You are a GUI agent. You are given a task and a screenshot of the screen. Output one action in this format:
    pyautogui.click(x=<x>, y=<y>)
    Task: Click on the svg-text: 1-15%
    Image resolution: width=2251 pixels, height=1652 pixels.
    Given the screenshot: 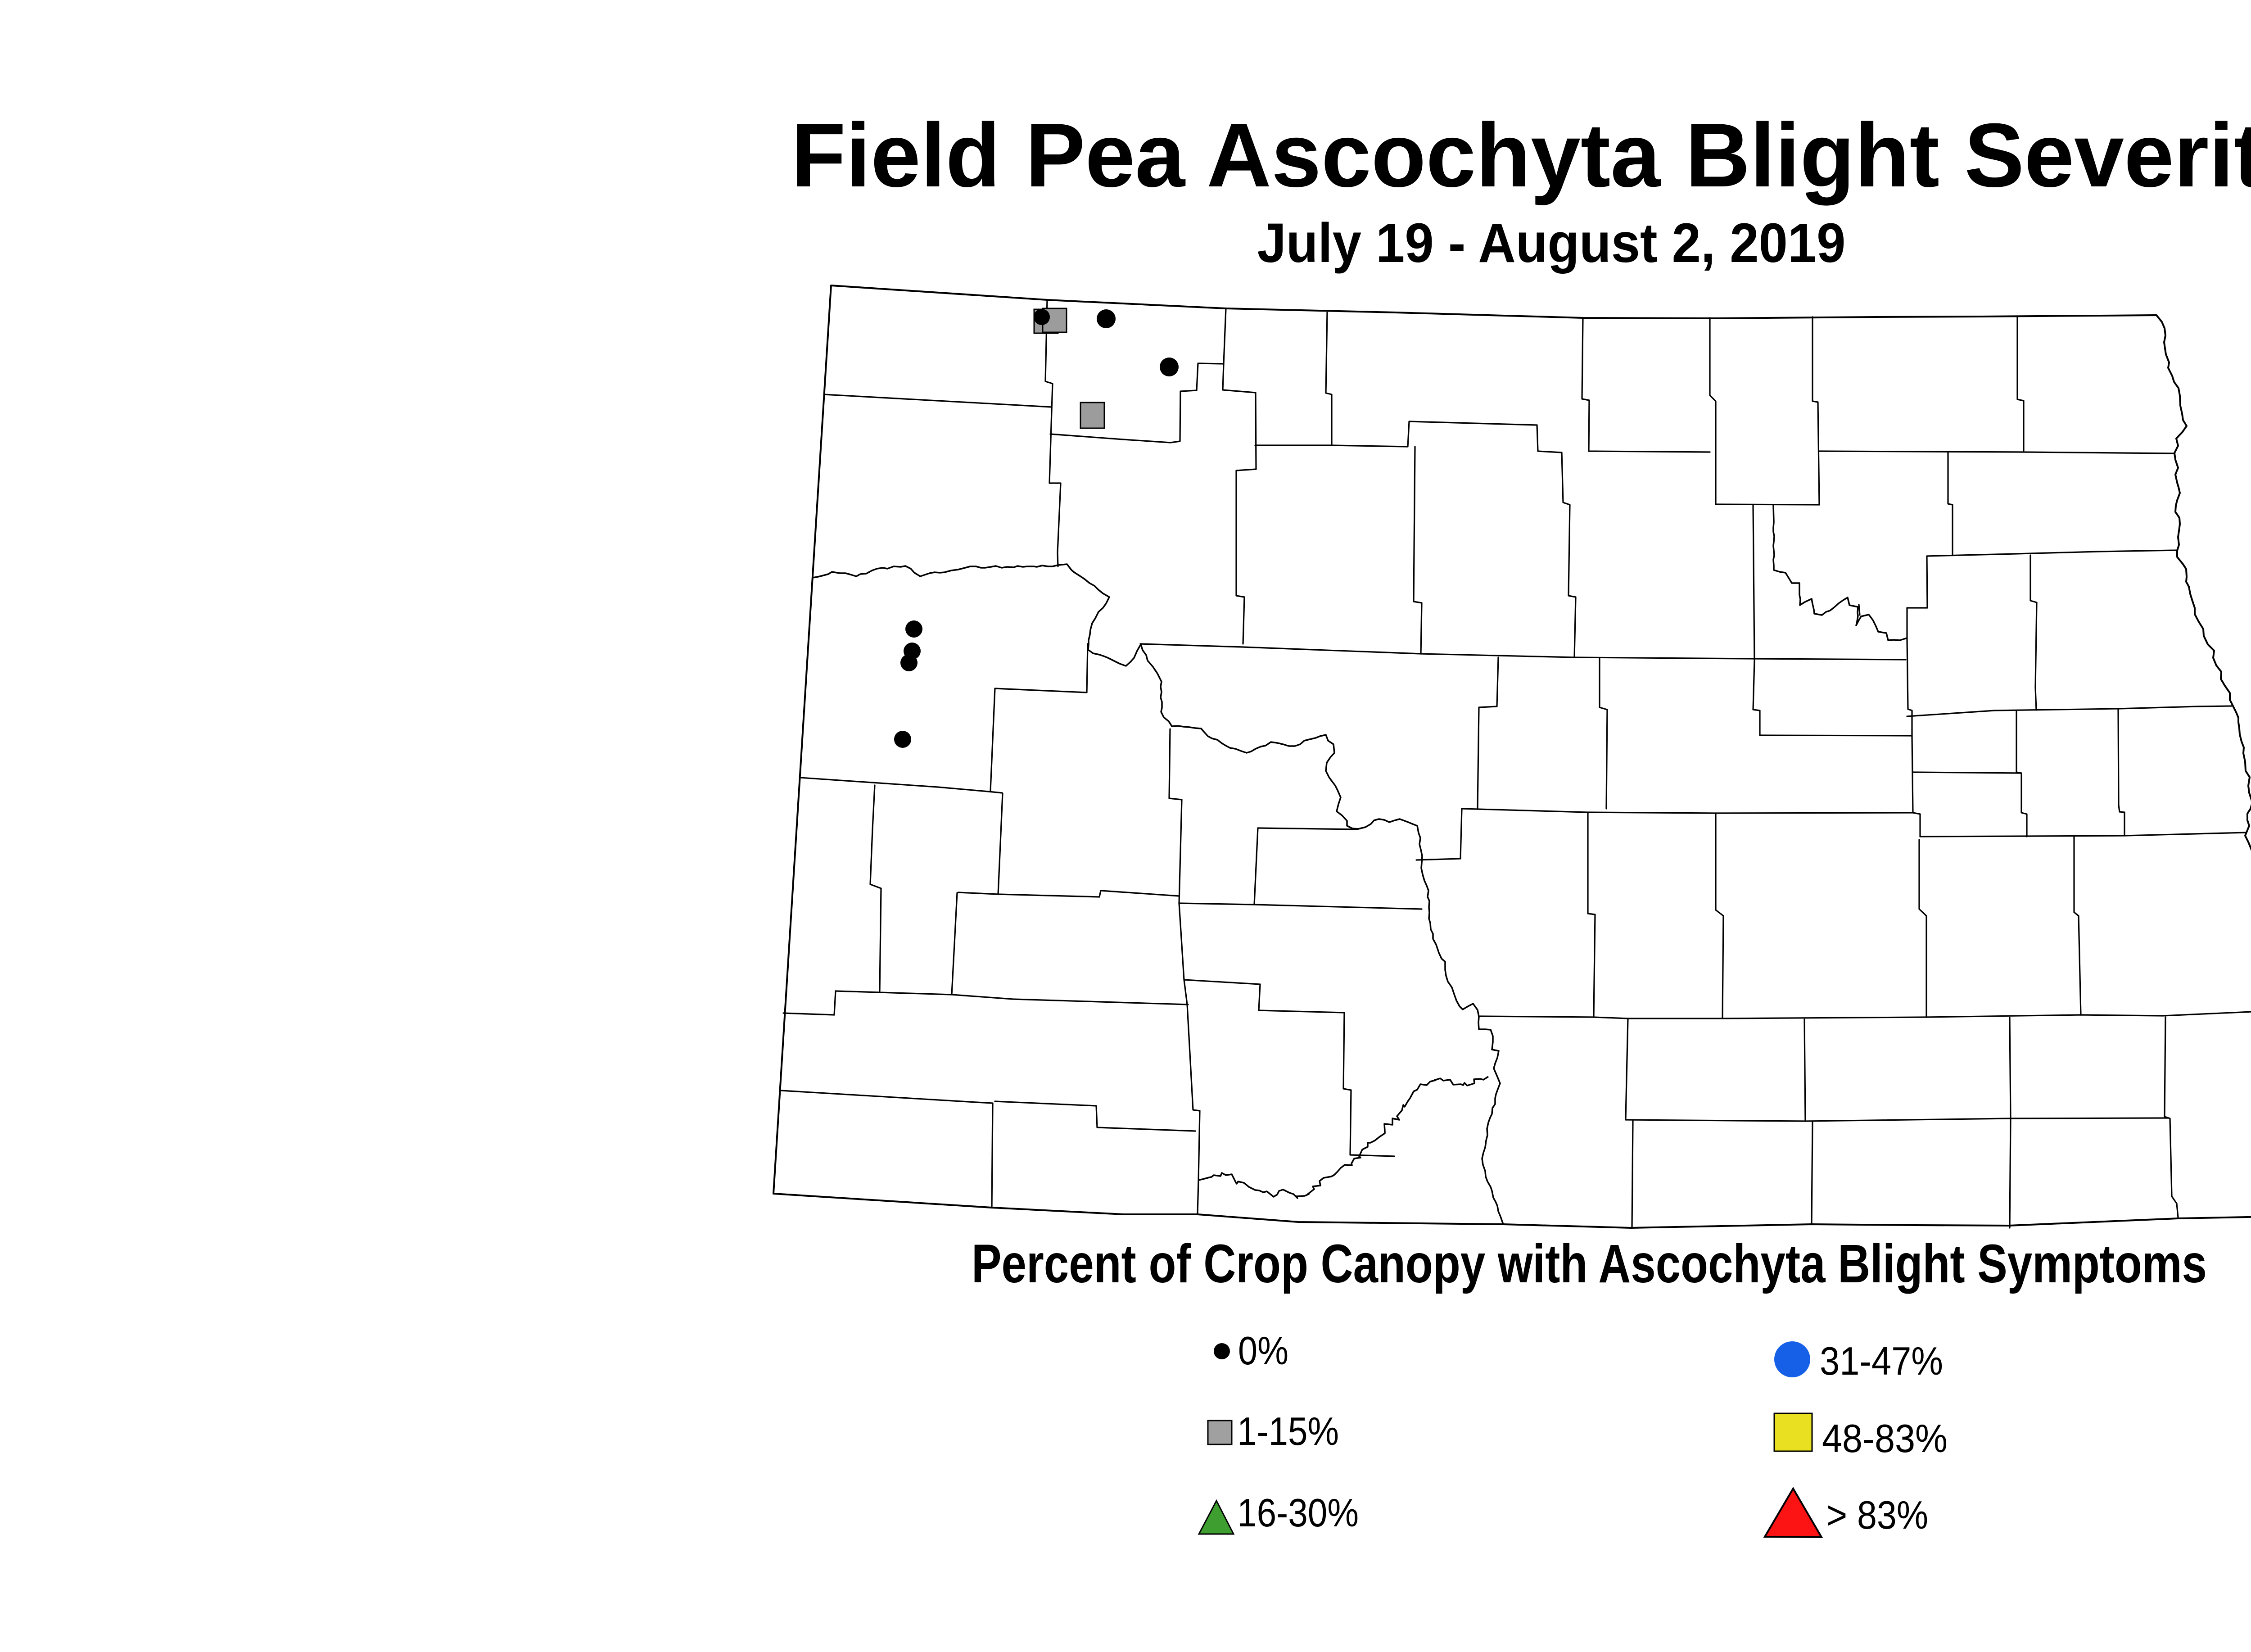 What is the action you would take?
    pyautogui.click(x=1288, y=1431)
    